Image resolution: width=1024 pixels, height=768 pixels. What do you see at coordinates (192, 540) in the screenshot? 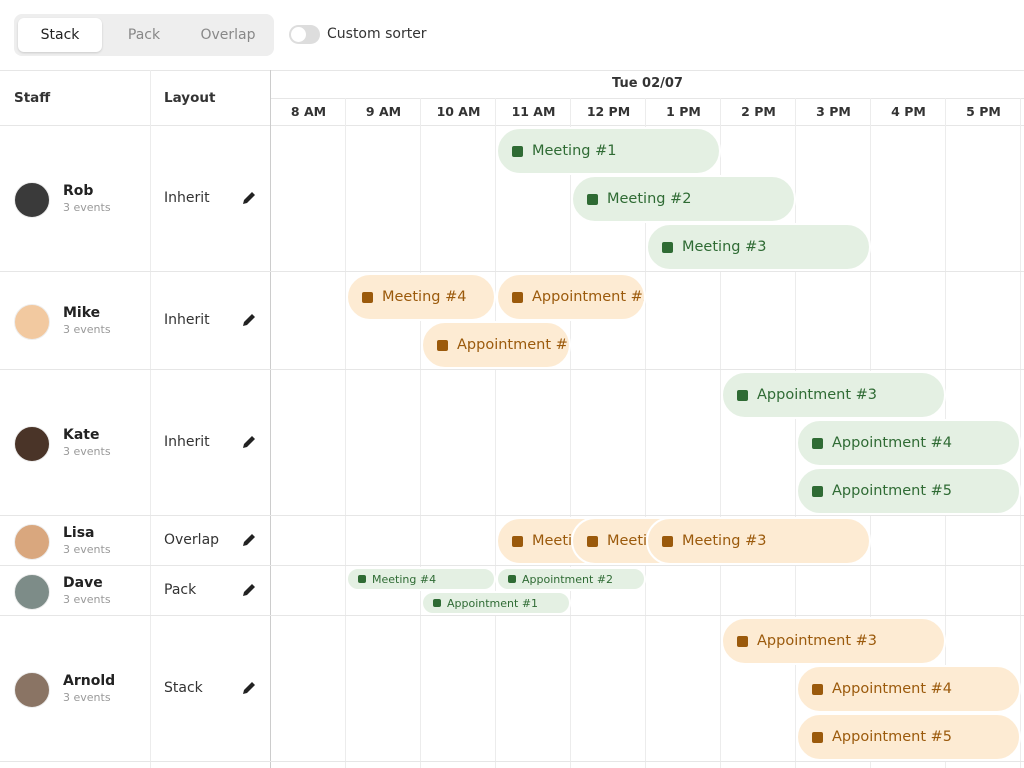
I see `row-layout: Overlap` at bounding box center [192, 540].